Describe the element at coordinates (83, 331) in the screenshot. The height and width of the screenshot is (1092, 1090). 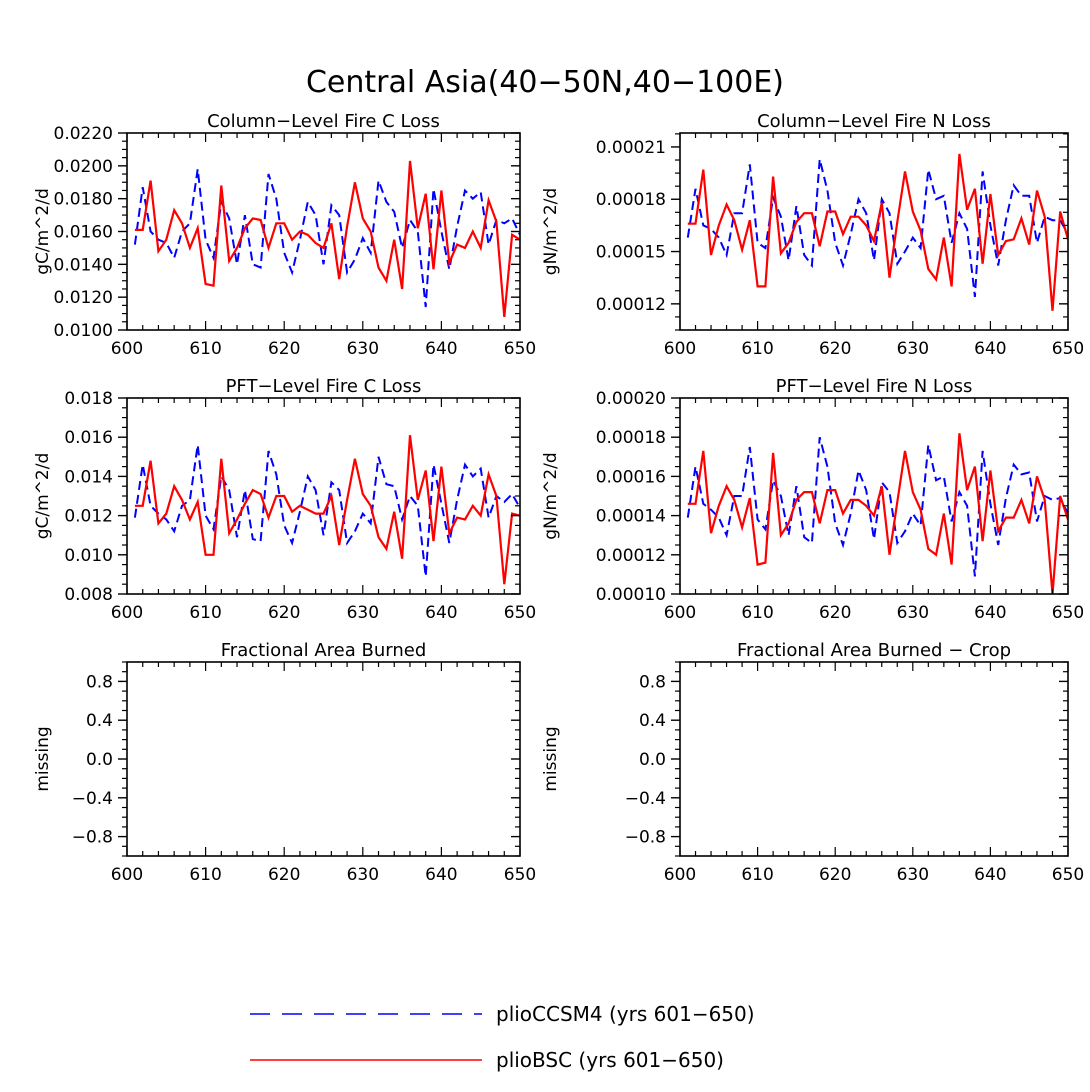
I see `y-tick-label: 0.0100` at that location.